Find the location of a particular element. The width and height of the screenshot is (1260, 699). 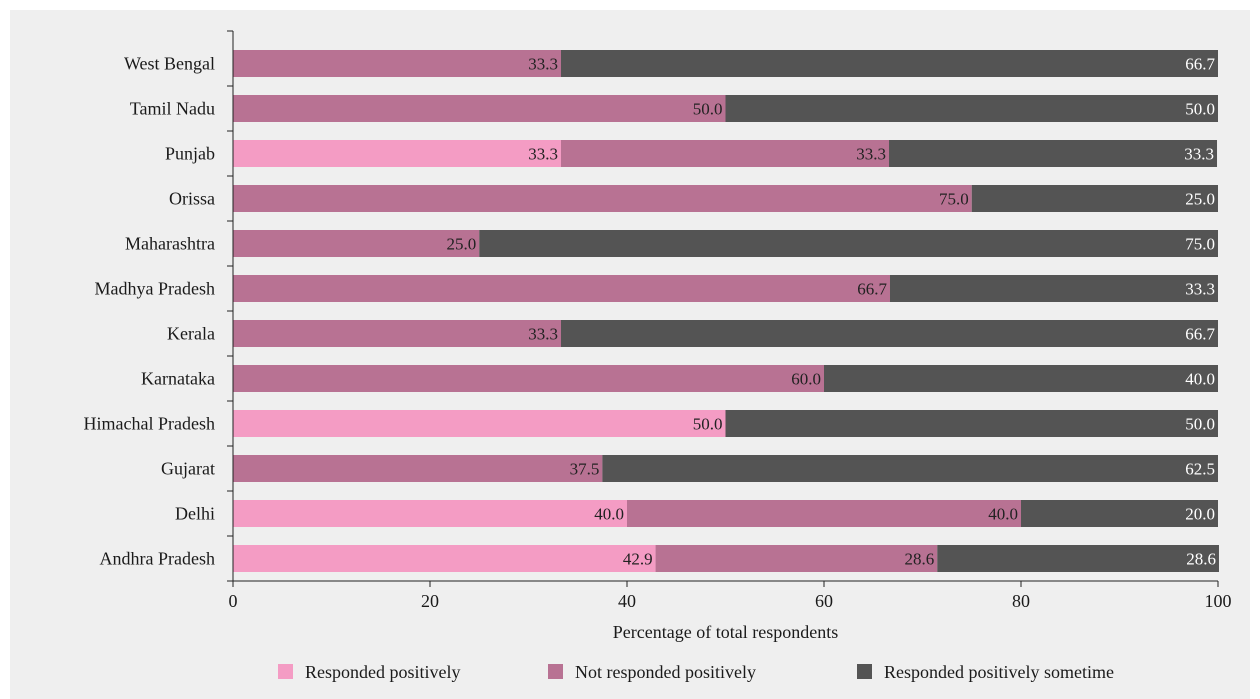

category-label: Himachal Pradesh is located at coordinates (149, 424).